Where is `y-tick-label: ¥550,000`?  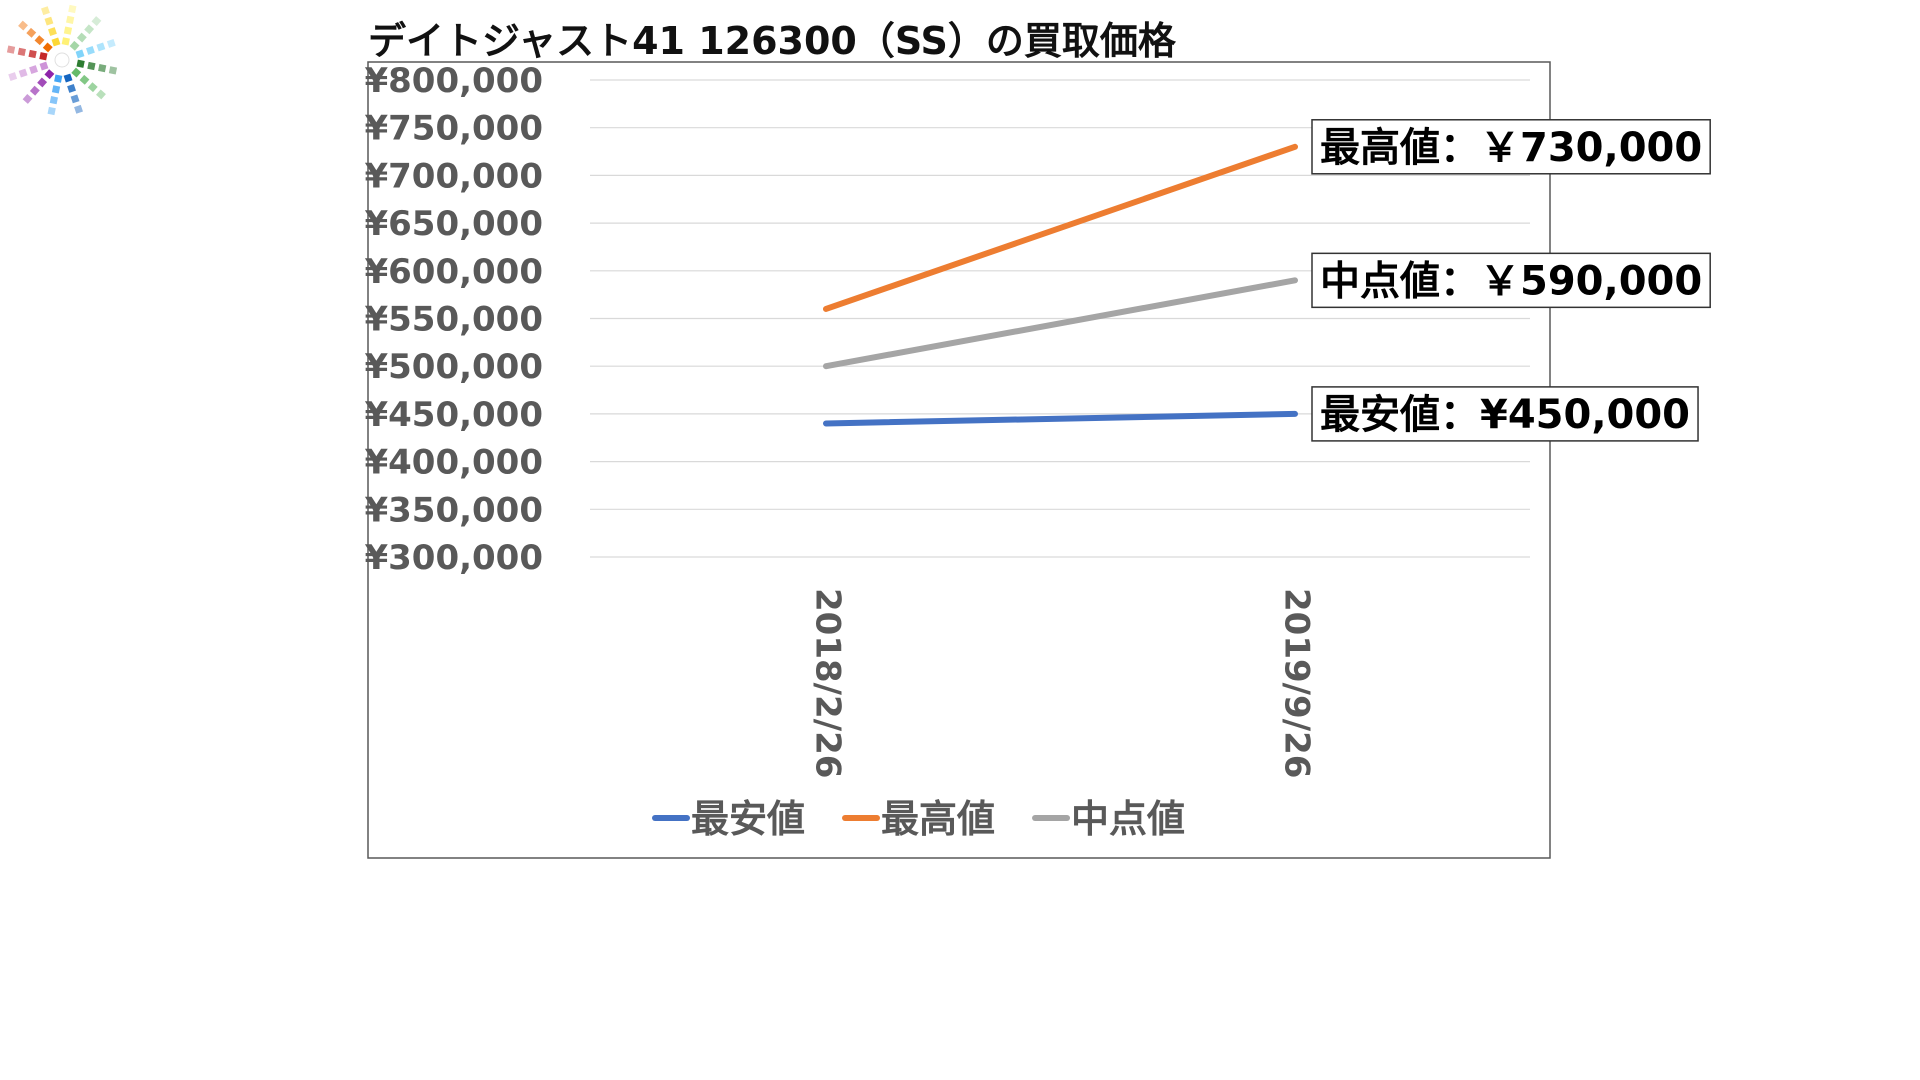 y-tick-label: ¥550,000 is located at coordinates (453, 320).